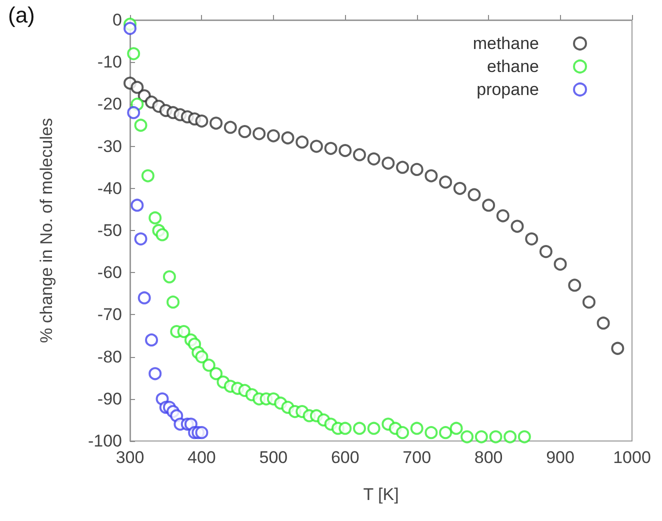 This screenshot has width=662, height=521. What do you see at coordinates (345, 457) in the screenshot?
I see `x-tick-label: 600` at bounding box center [345, 457].